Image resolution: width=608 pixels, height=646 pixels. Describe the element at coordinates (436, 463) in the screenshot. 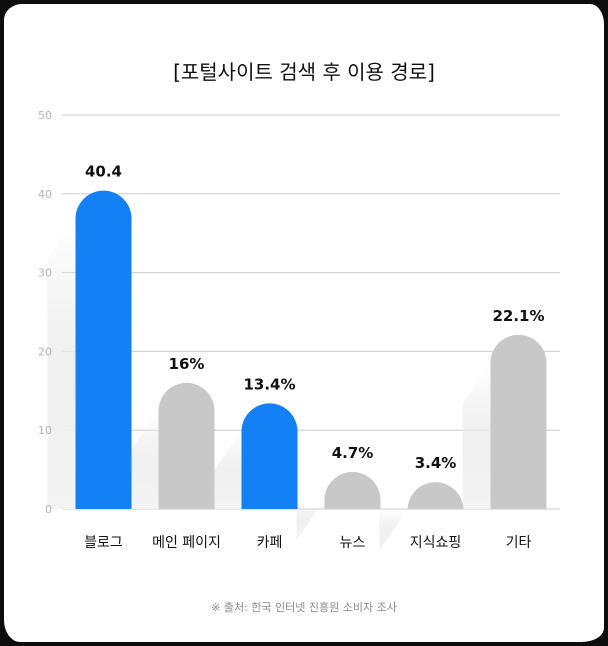

I see `data-label: 3.4%` at that location.